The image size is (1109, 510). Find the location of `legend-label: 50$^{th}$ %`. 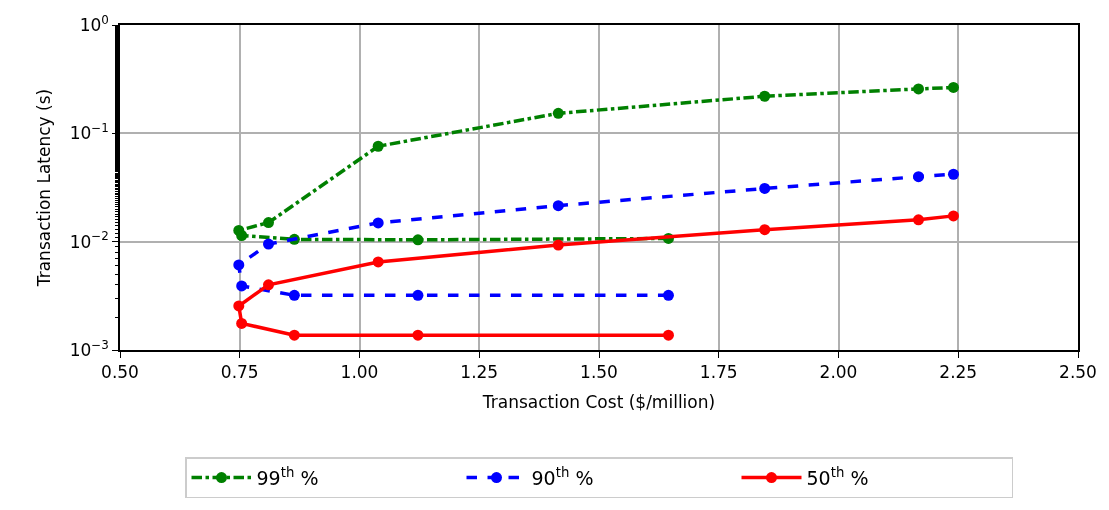

legend-label: 50$^{th}$ % is located at coordinates (837, 477).